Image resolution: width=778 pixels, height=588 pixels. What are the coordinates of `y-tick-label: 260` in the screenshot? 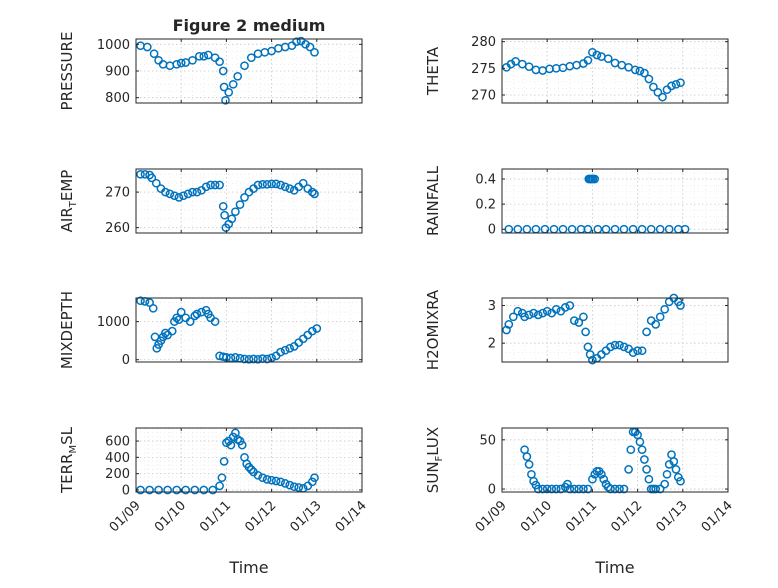 It's located at (117, 228).